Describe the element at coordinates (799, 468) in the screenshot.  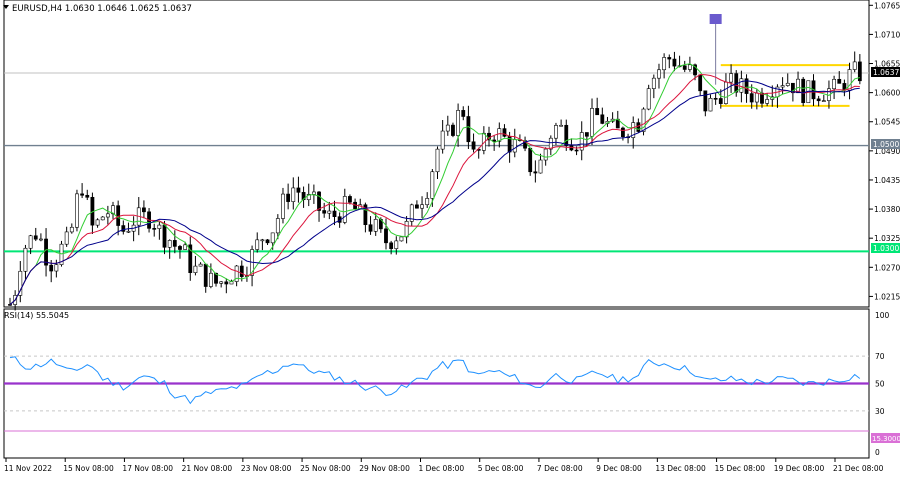
I see `time-tick-label: 19 Dec 08:00` at that location.